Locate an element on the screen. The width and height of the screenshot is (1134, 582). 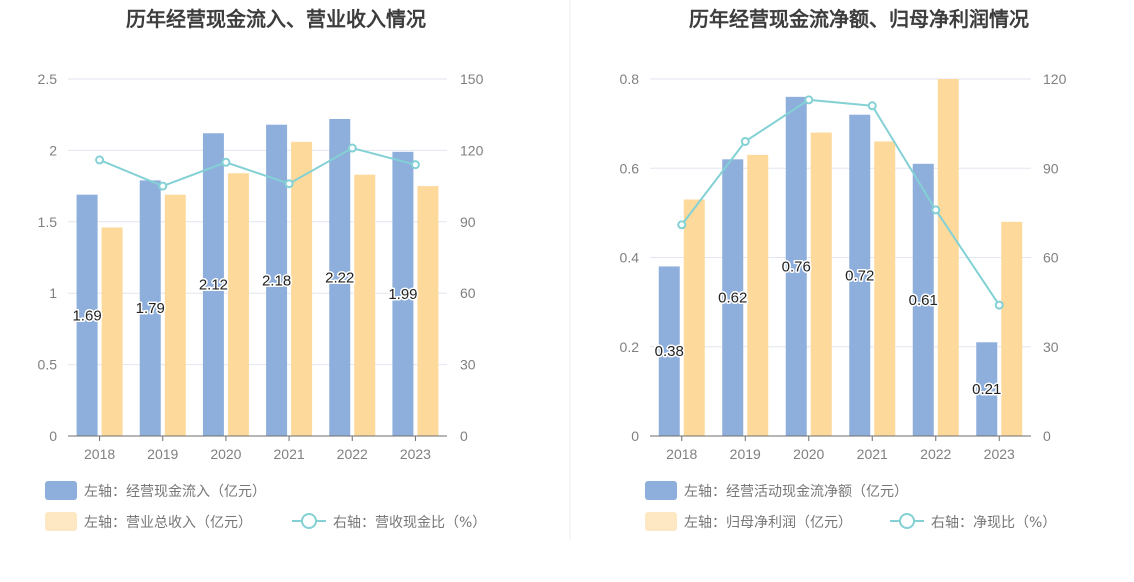
legend-label-cash-inflow: 左轴：经营现金流入（亿元） is located at coordinates (175, 492).